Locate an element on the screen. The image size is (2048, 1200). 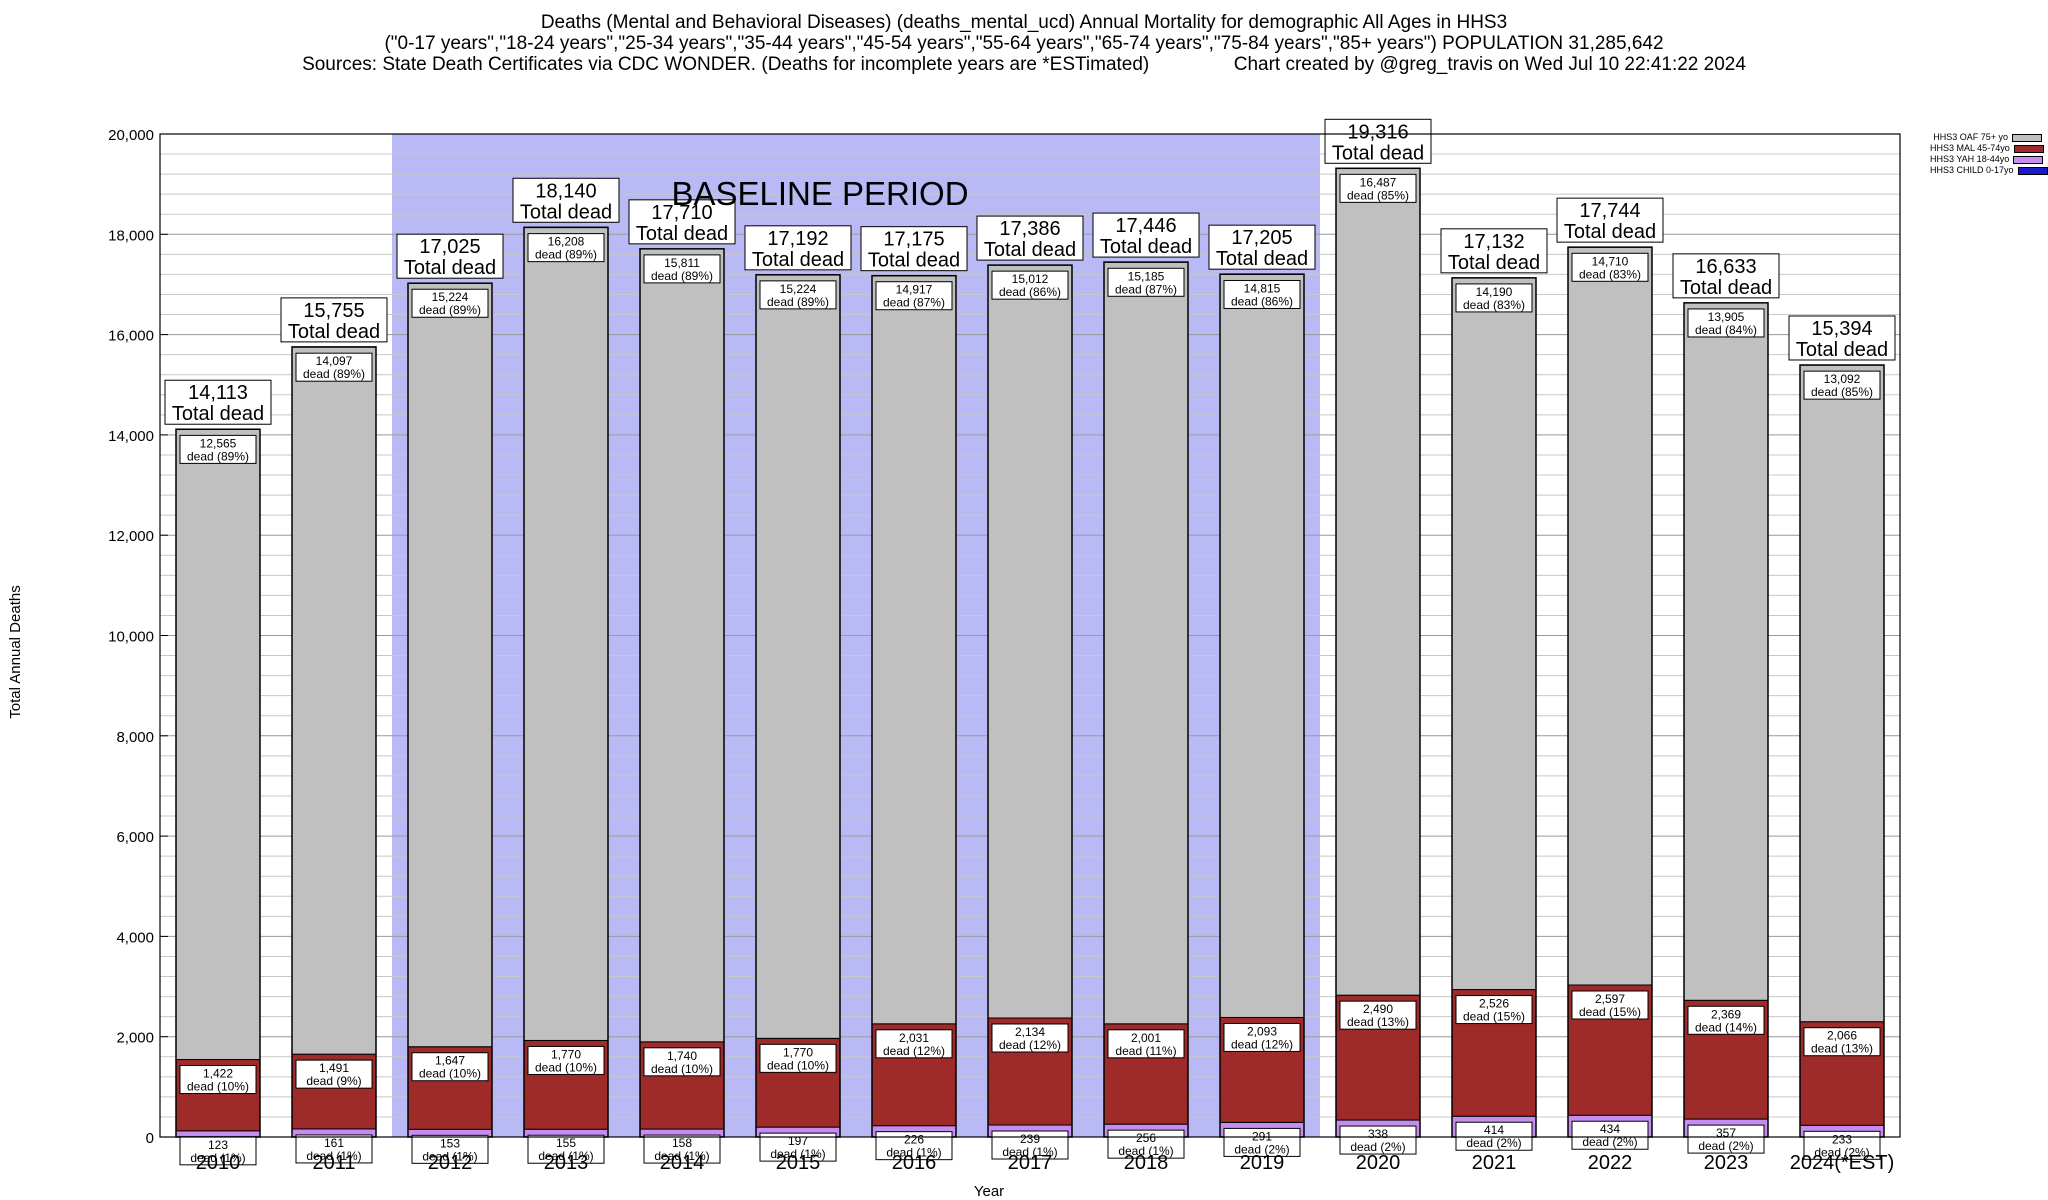
segment-value-label: 226 is located at coordinates (914, 1140).